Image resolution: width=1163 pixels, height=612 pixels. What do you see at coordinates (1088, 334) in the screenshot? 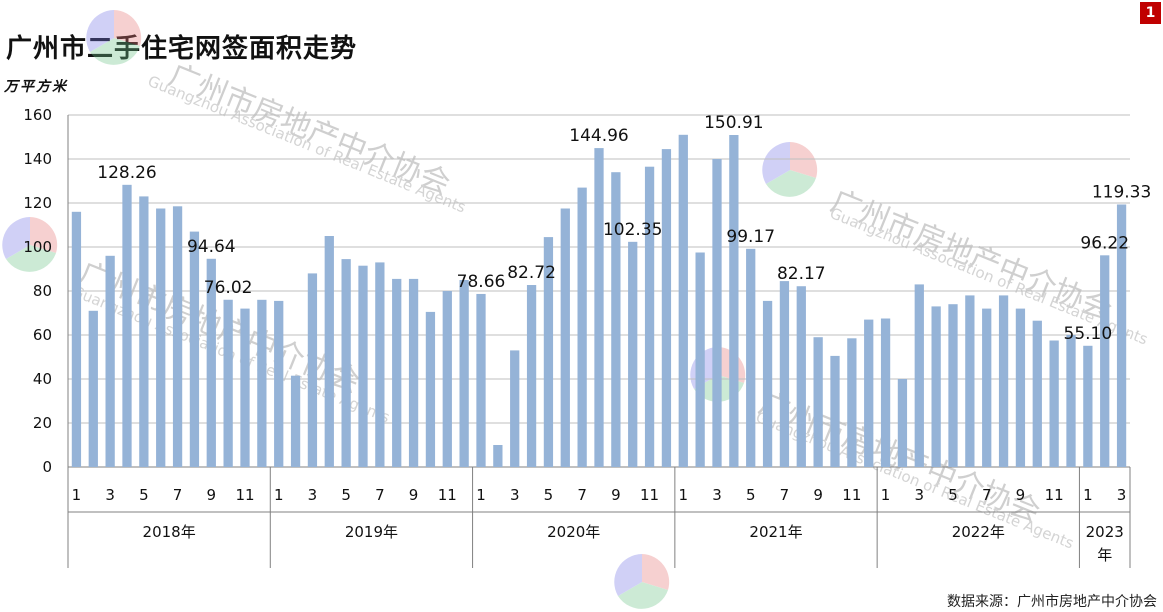
I see `data-label: 55.10` at bounding box center [1088, 334].